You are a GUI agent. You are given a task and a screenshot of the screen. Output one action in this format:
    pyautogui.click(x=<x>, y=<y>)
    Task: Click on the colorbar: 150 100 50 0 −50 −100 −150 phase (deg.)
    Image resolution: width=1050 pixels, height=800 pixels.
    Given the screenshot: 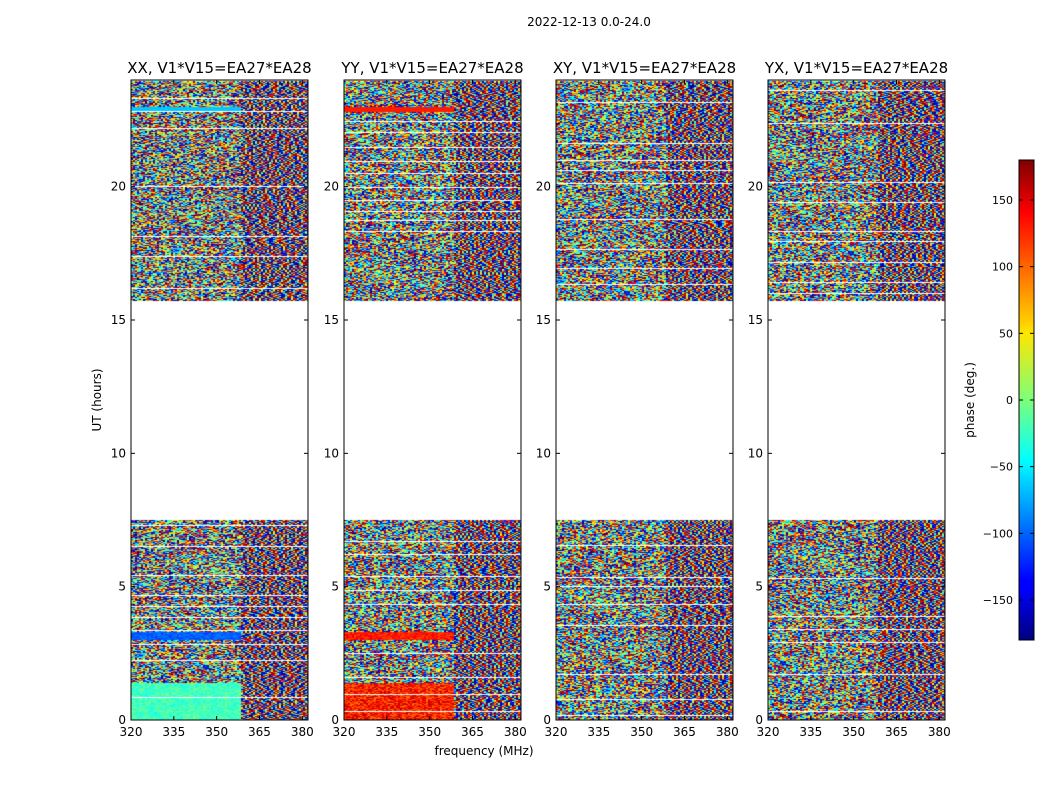 What is the action you would take?
    pyautogui.click(x=999, y=400)
    